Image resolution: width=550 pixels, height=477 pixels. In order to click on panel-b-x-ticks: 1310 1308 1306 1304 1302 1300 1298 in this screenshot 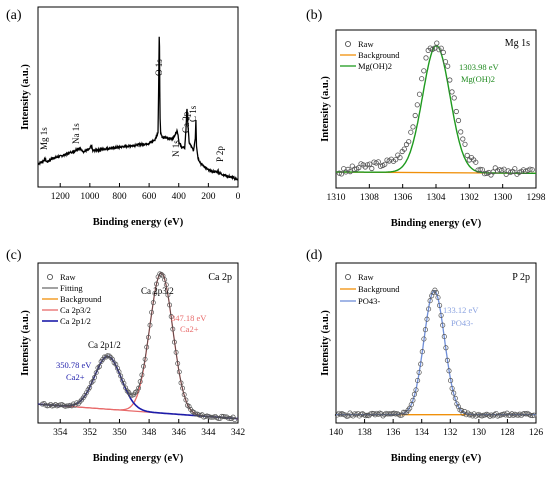, I will do `click(436, 193)`.